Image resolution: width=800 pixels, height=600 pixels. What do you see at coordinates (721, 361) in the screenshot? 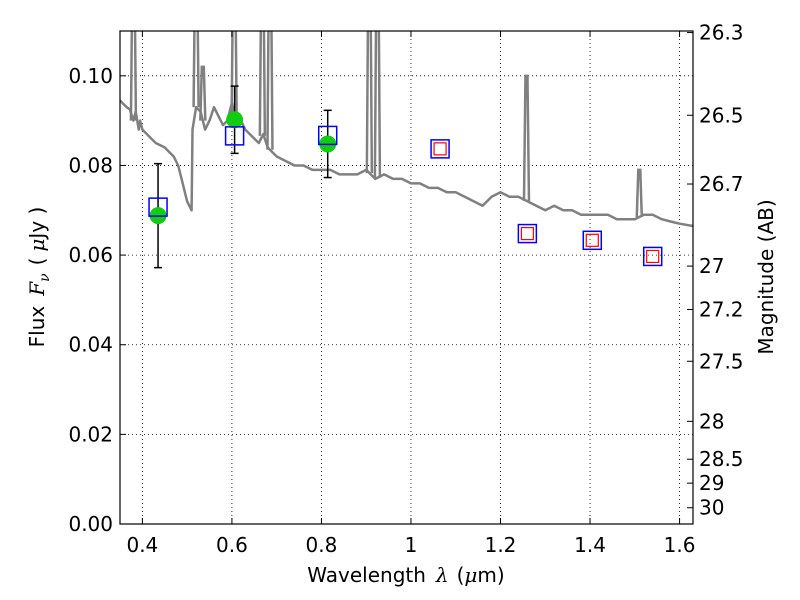
I see `y2-tick-label: 27.5` at bounding box center [721, 361].